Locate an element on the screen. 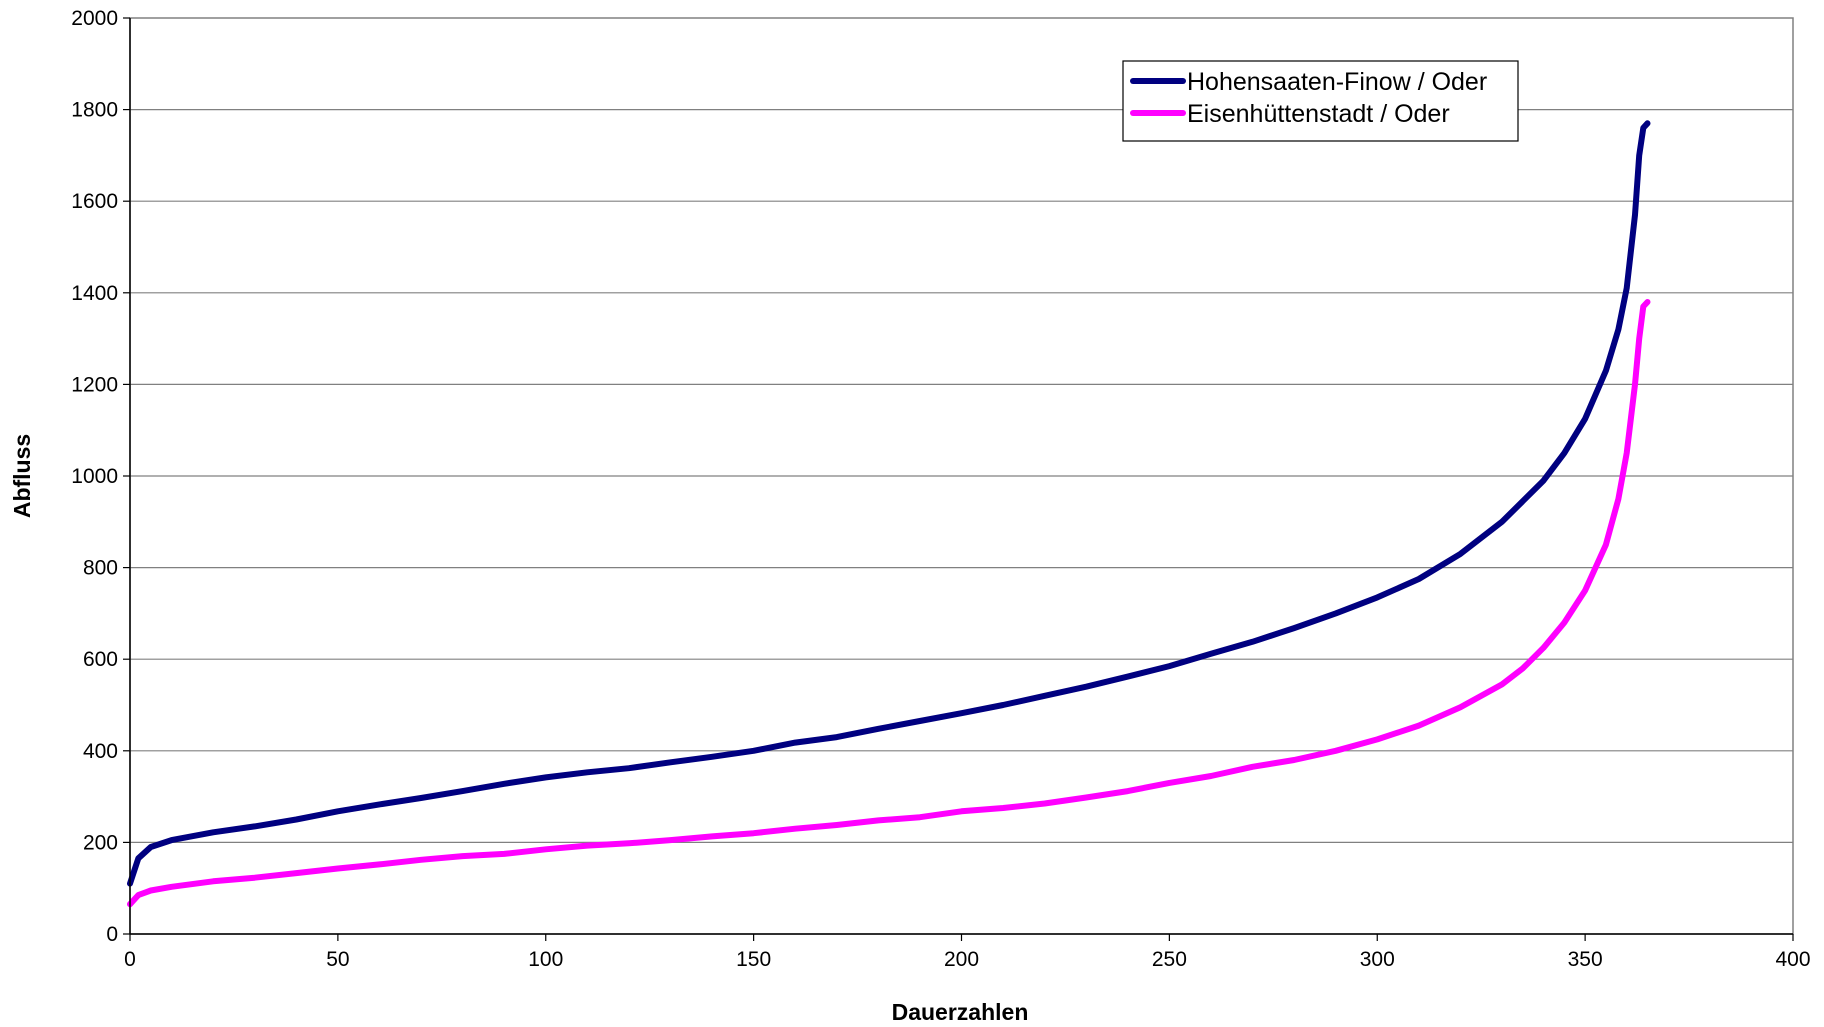  y-tick-label-1400: 1400 is located at coordinates (94, 293).